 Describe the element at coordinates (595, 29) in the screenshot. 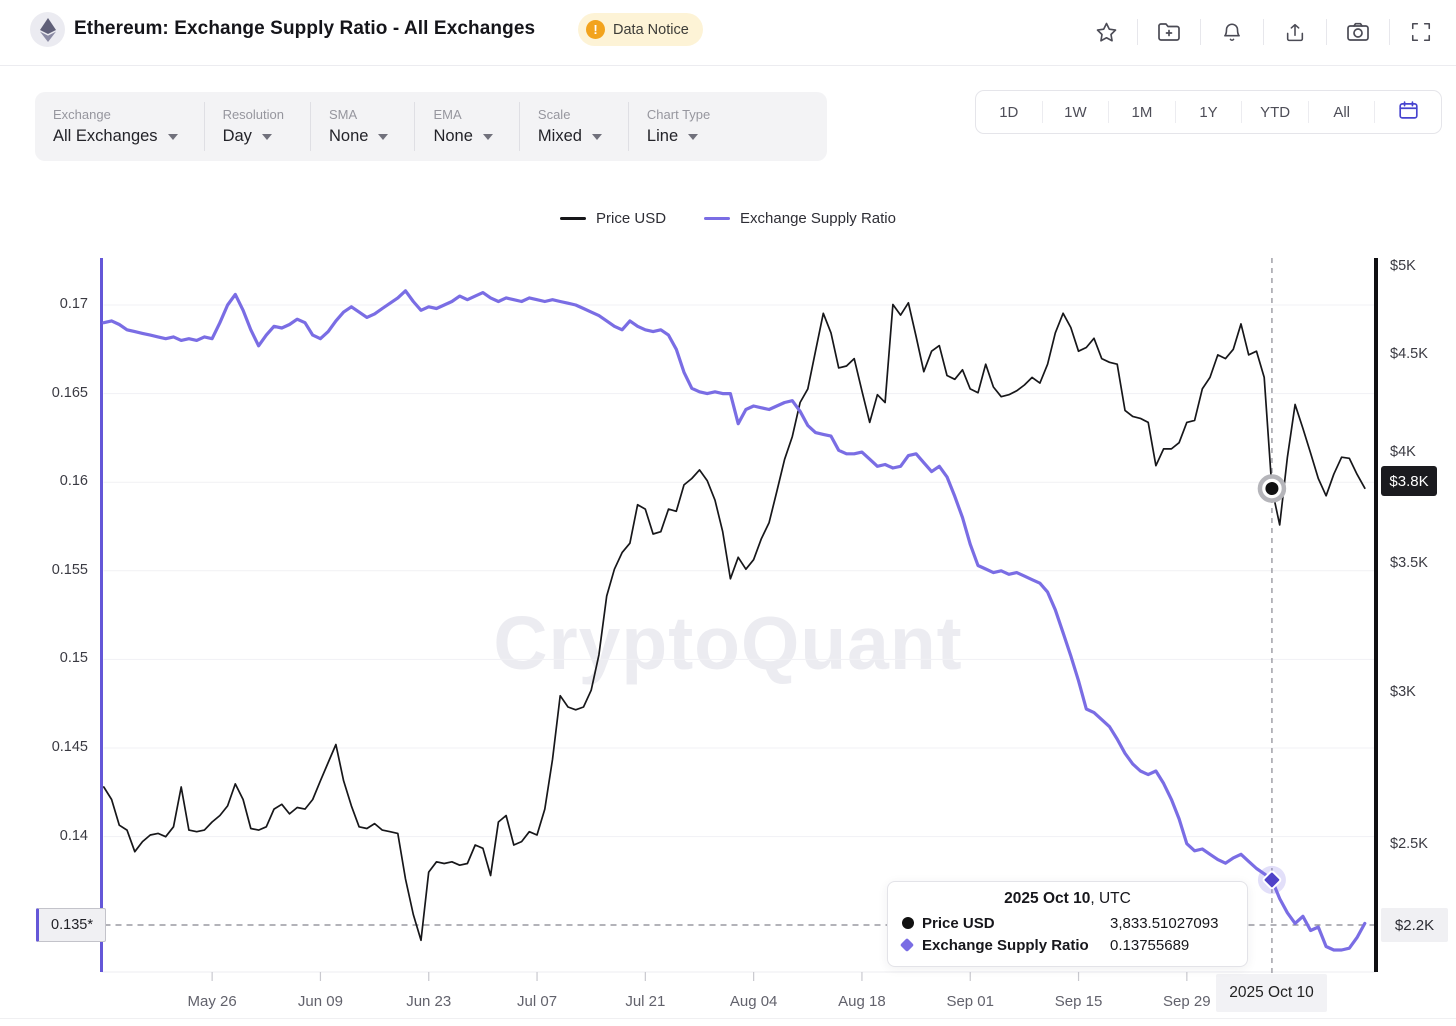

I see `warning-icon: !` at that location.